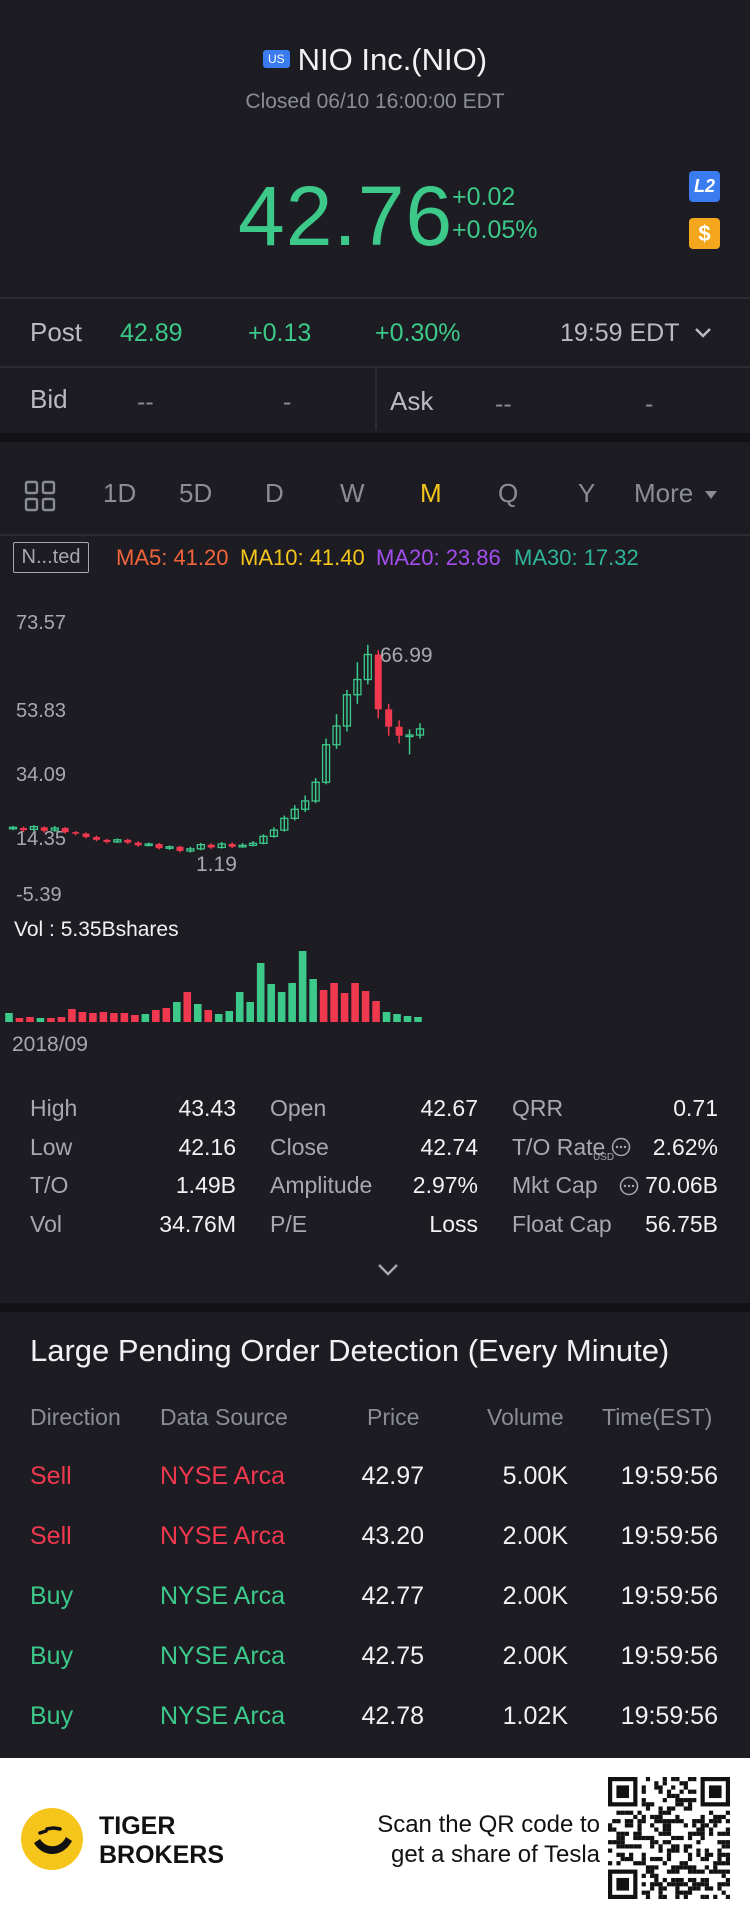  I want to click on last-price: 42.76, so click(346, 216).